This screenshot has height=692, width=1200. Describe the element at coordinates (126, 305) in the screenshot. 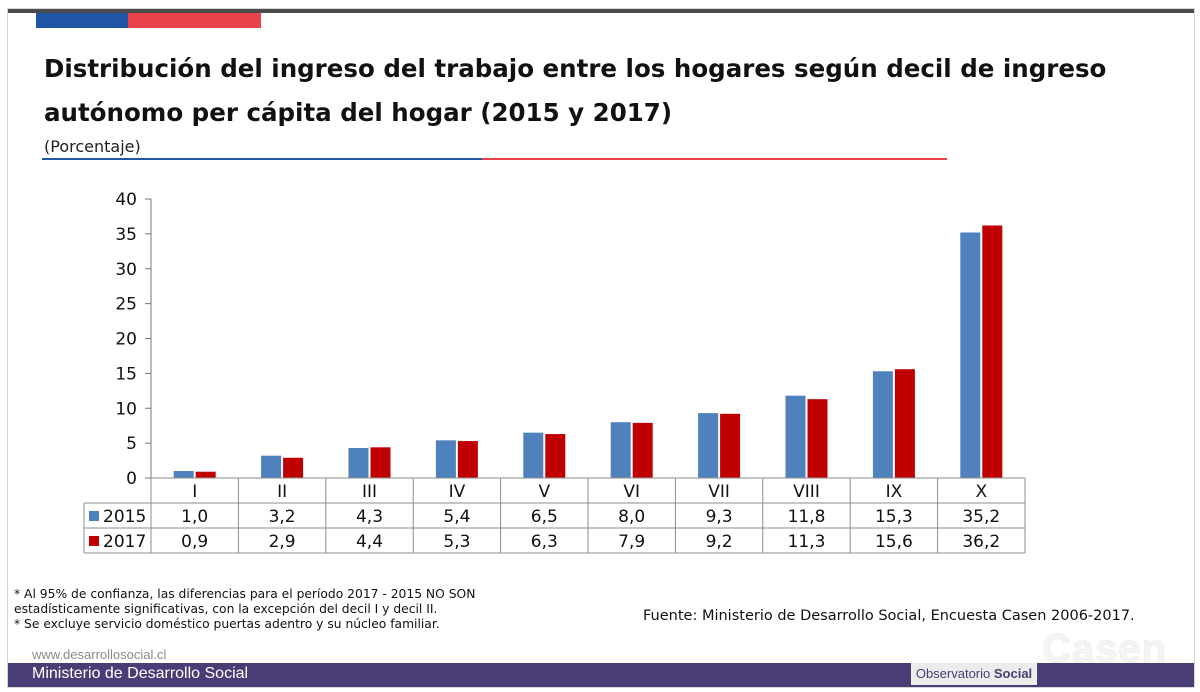

I see `y-tick-label: 25` at that location.